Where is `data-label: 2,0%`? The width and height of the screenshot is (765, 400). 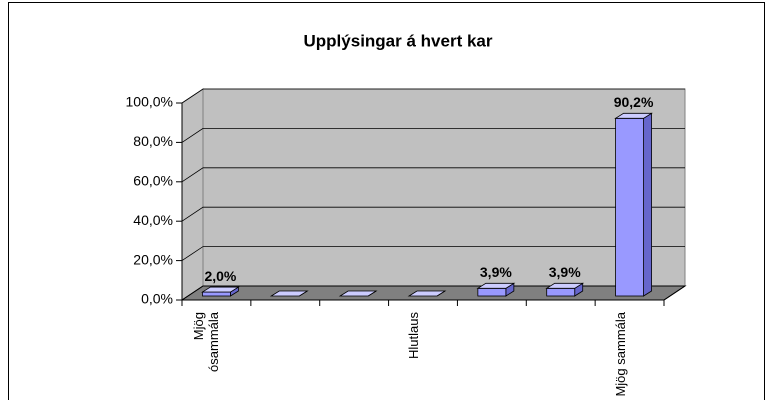 data-label: 2,0% is located at coordinates (220, 276).